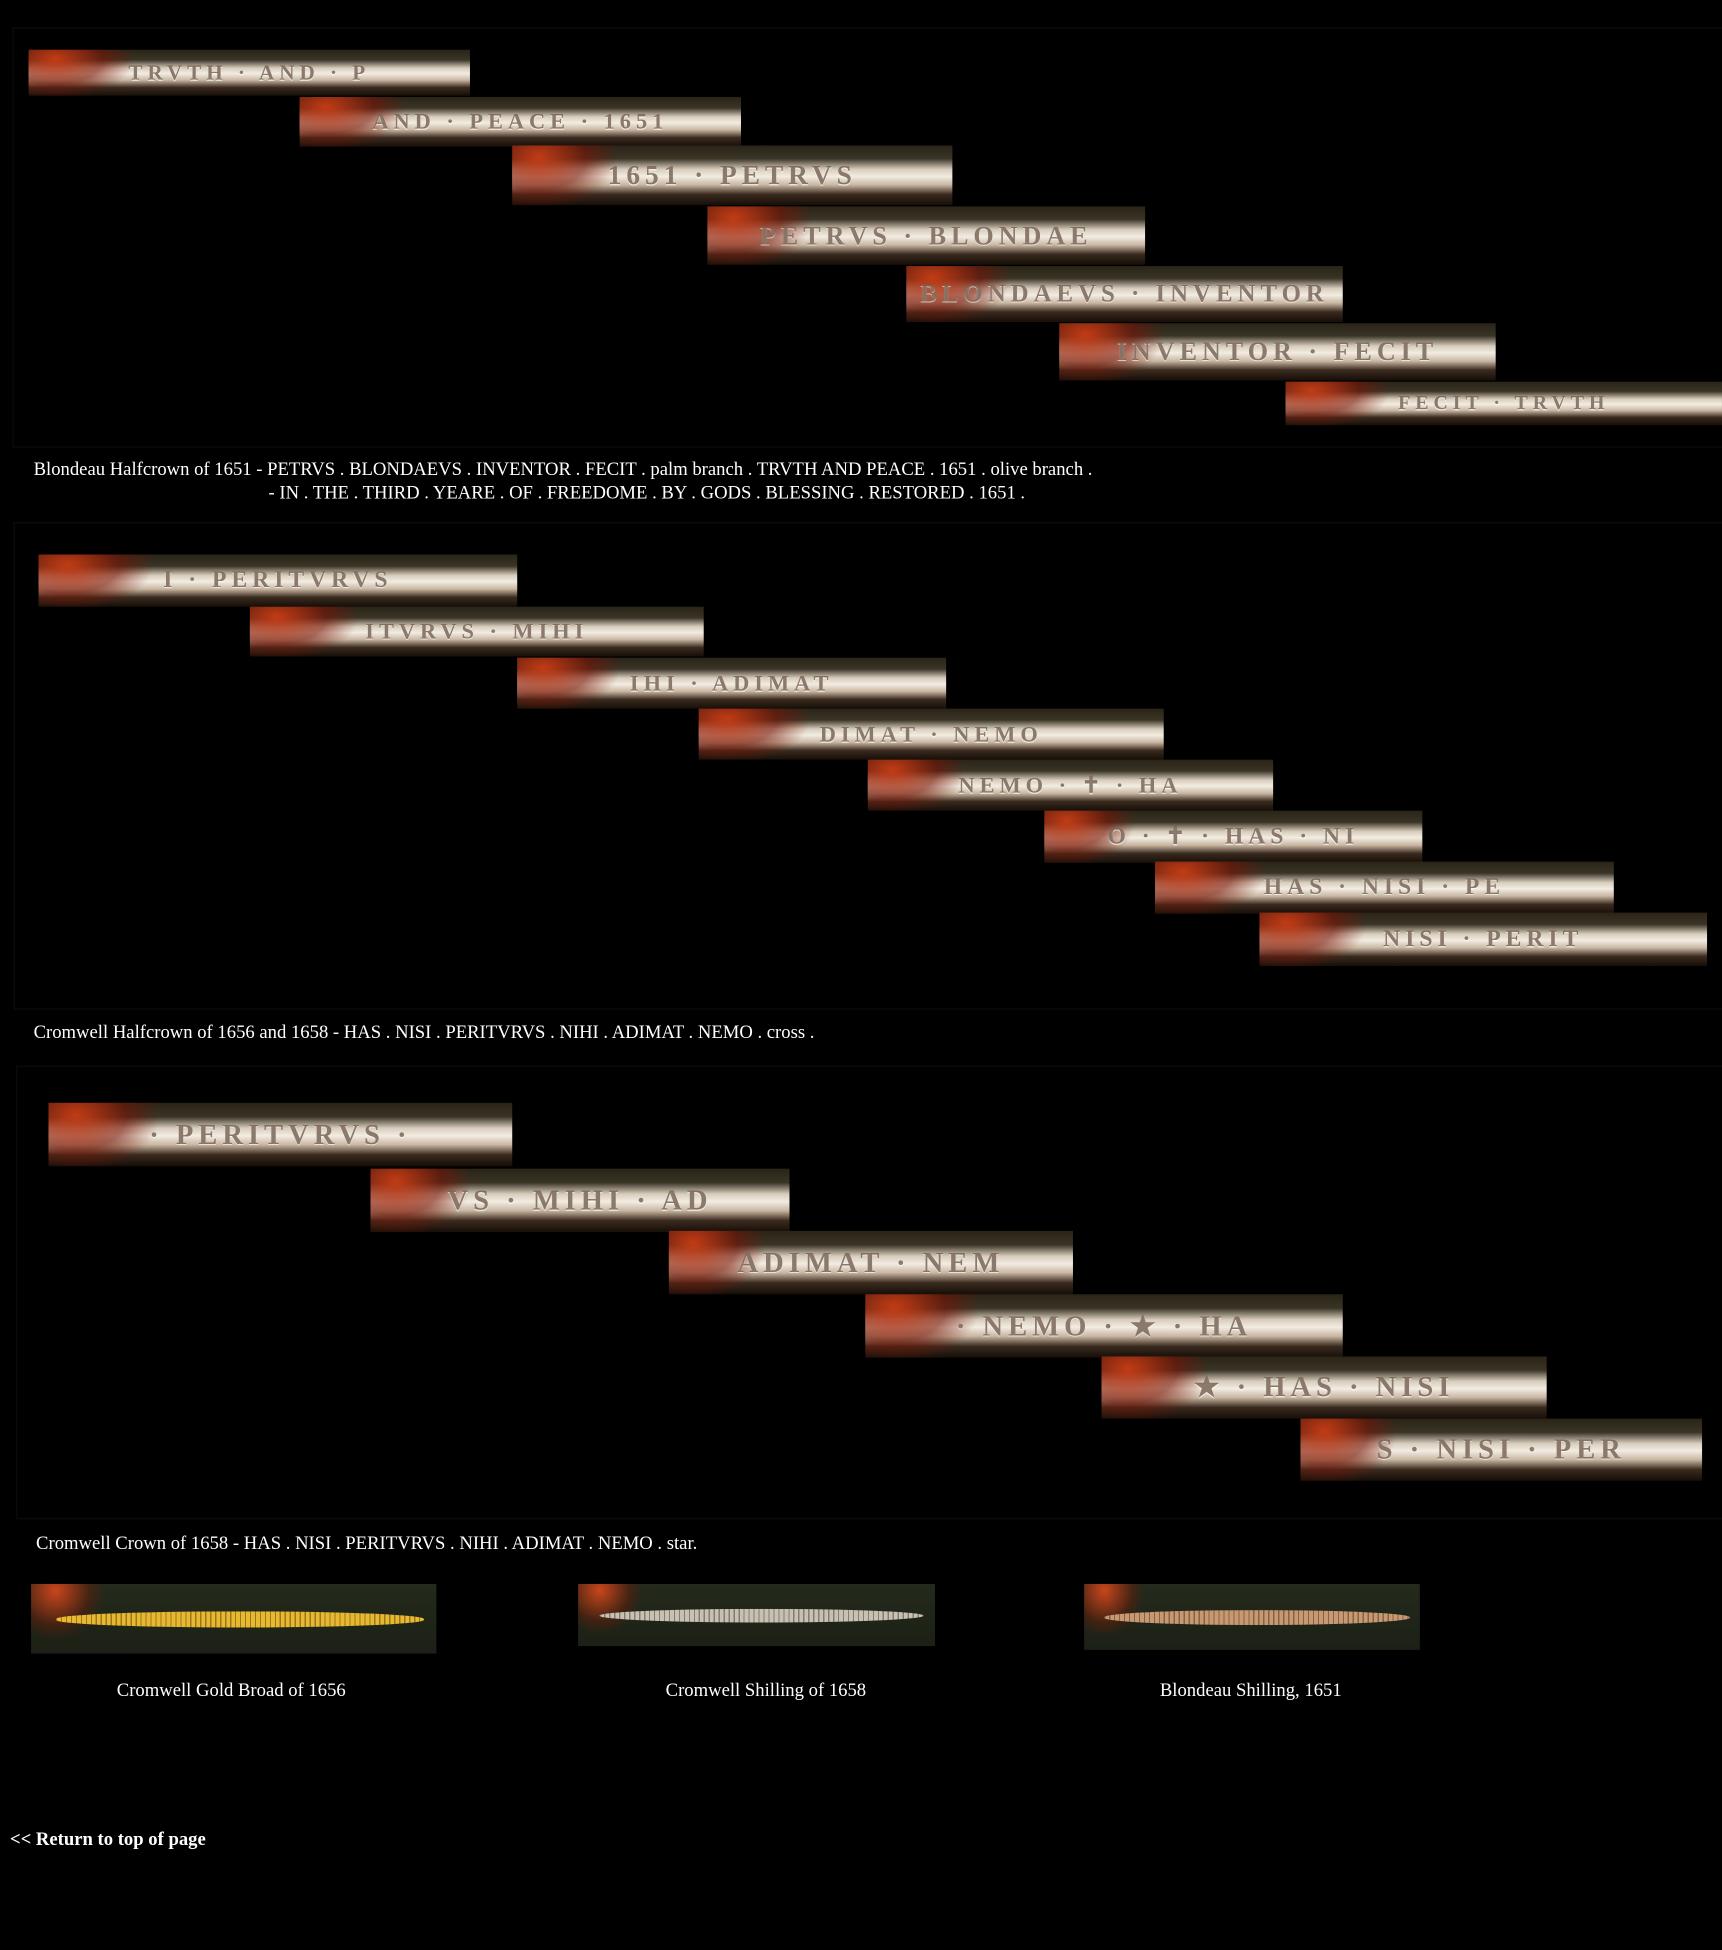 This screenshot has height=1950, width=1722. I want to click on coin-edge-strip: NEMO · ✝ · HA, so click(1070, 785).